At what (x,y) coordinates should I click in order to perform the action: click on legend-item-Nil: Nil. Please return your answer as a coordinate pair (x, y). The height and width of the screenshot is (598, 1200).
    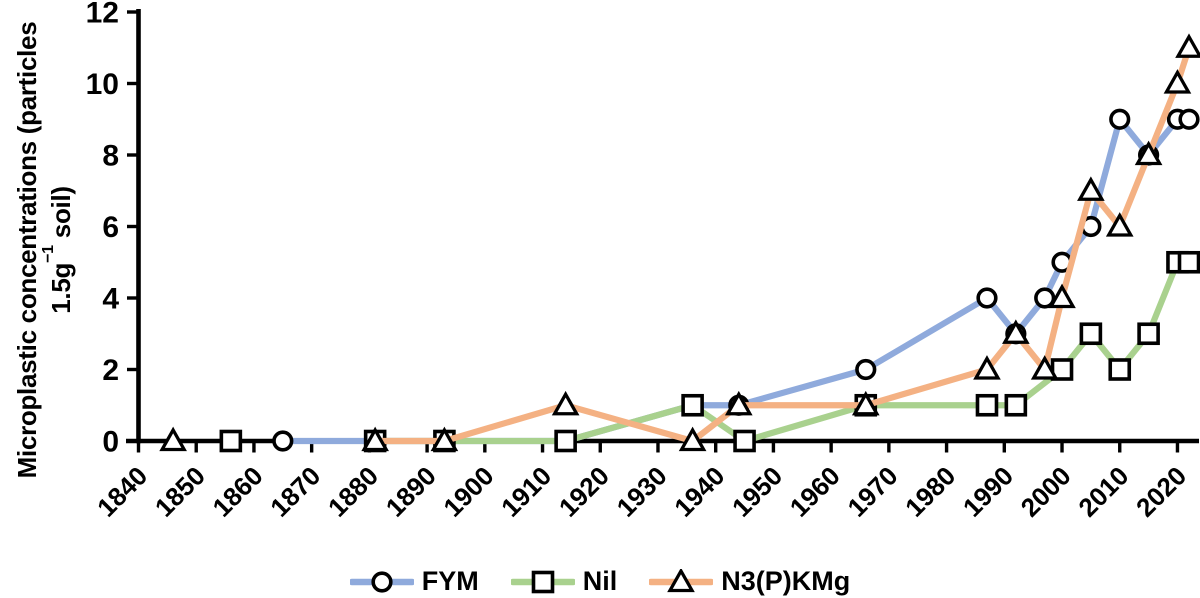
    Looking at the image, I should click on (564, 581).